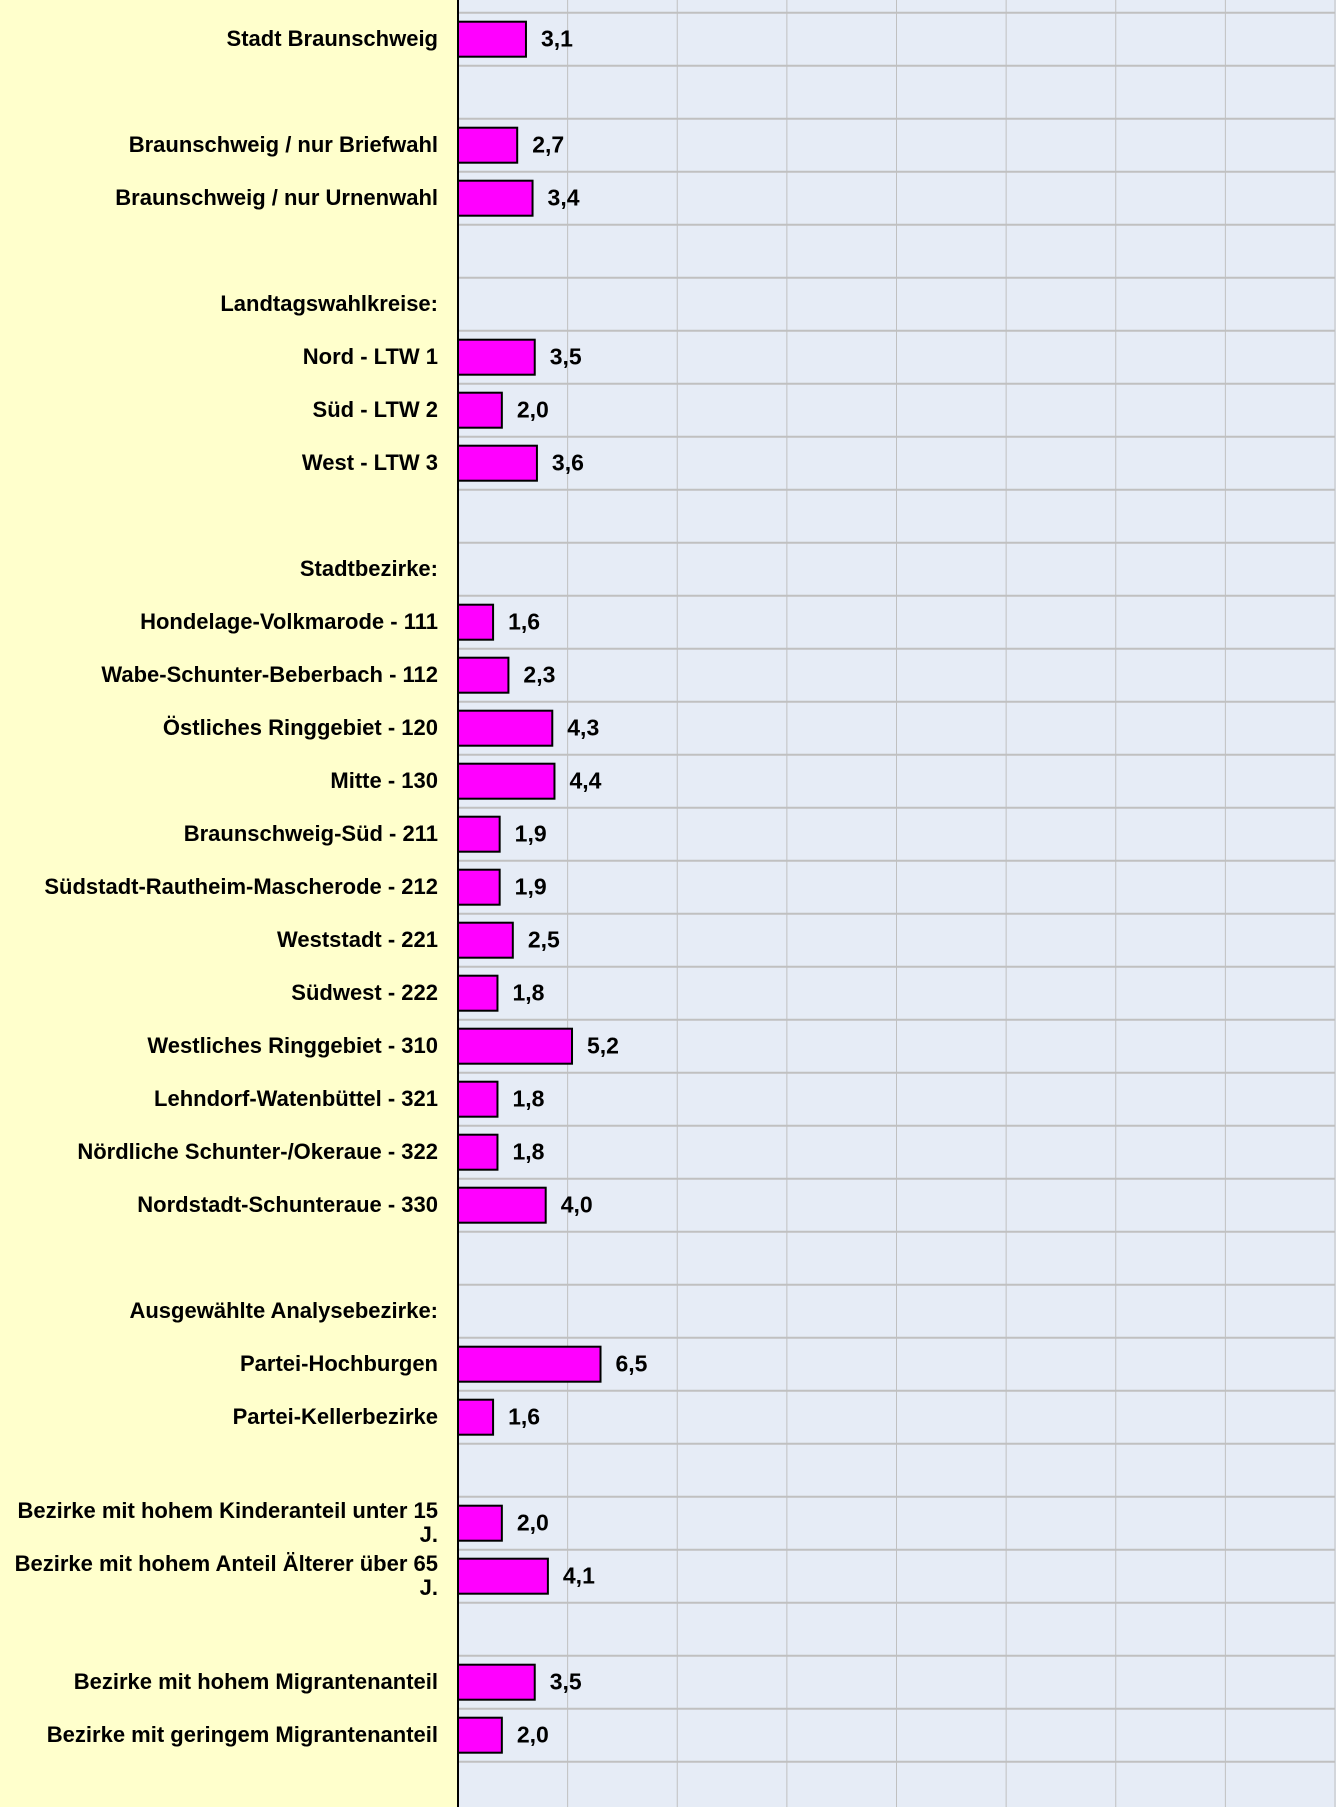 The height and width of the screenshot is (1807, 1336). What do you see at coordinates (548, 144) in the screenshot?
I see `value-label: 2,7` at bounding box center [548, 144].